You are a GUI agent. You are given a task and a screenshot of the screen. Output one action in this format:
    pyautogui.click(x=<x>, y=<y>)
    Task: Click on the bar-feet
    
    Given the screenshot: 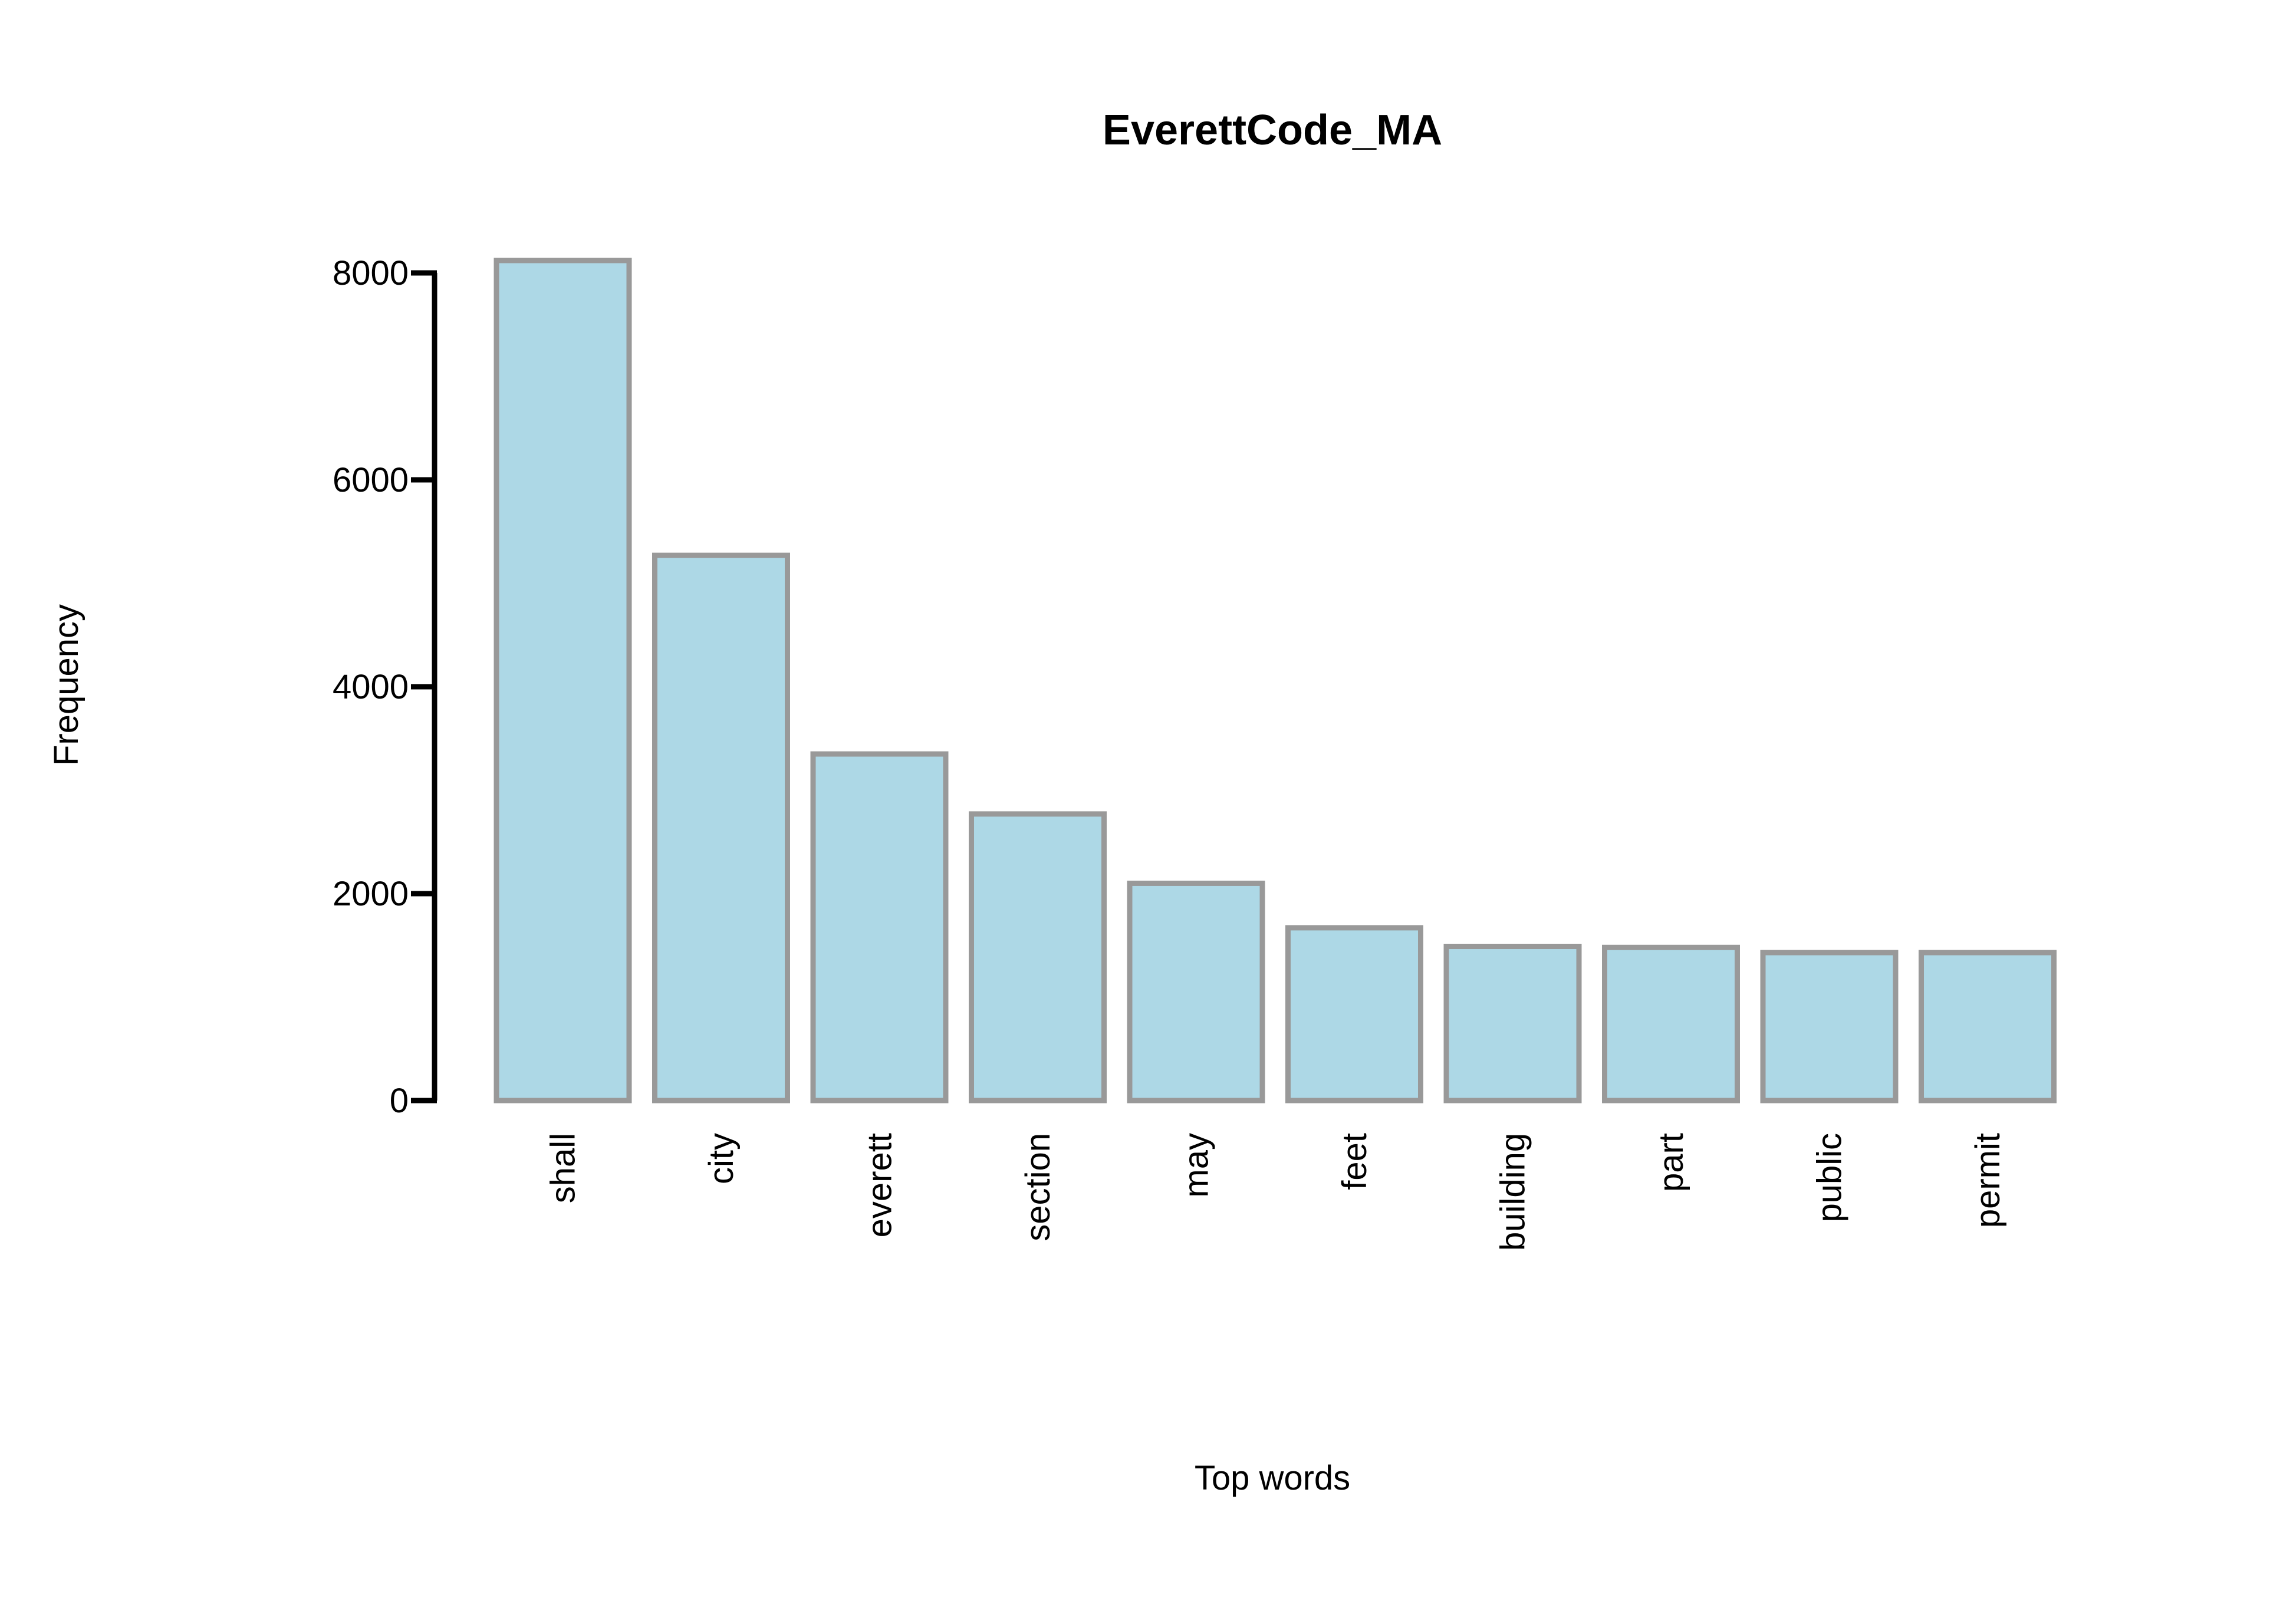 What is the action you would take?
    pyautogui.click(x=1354, y=1014)
    